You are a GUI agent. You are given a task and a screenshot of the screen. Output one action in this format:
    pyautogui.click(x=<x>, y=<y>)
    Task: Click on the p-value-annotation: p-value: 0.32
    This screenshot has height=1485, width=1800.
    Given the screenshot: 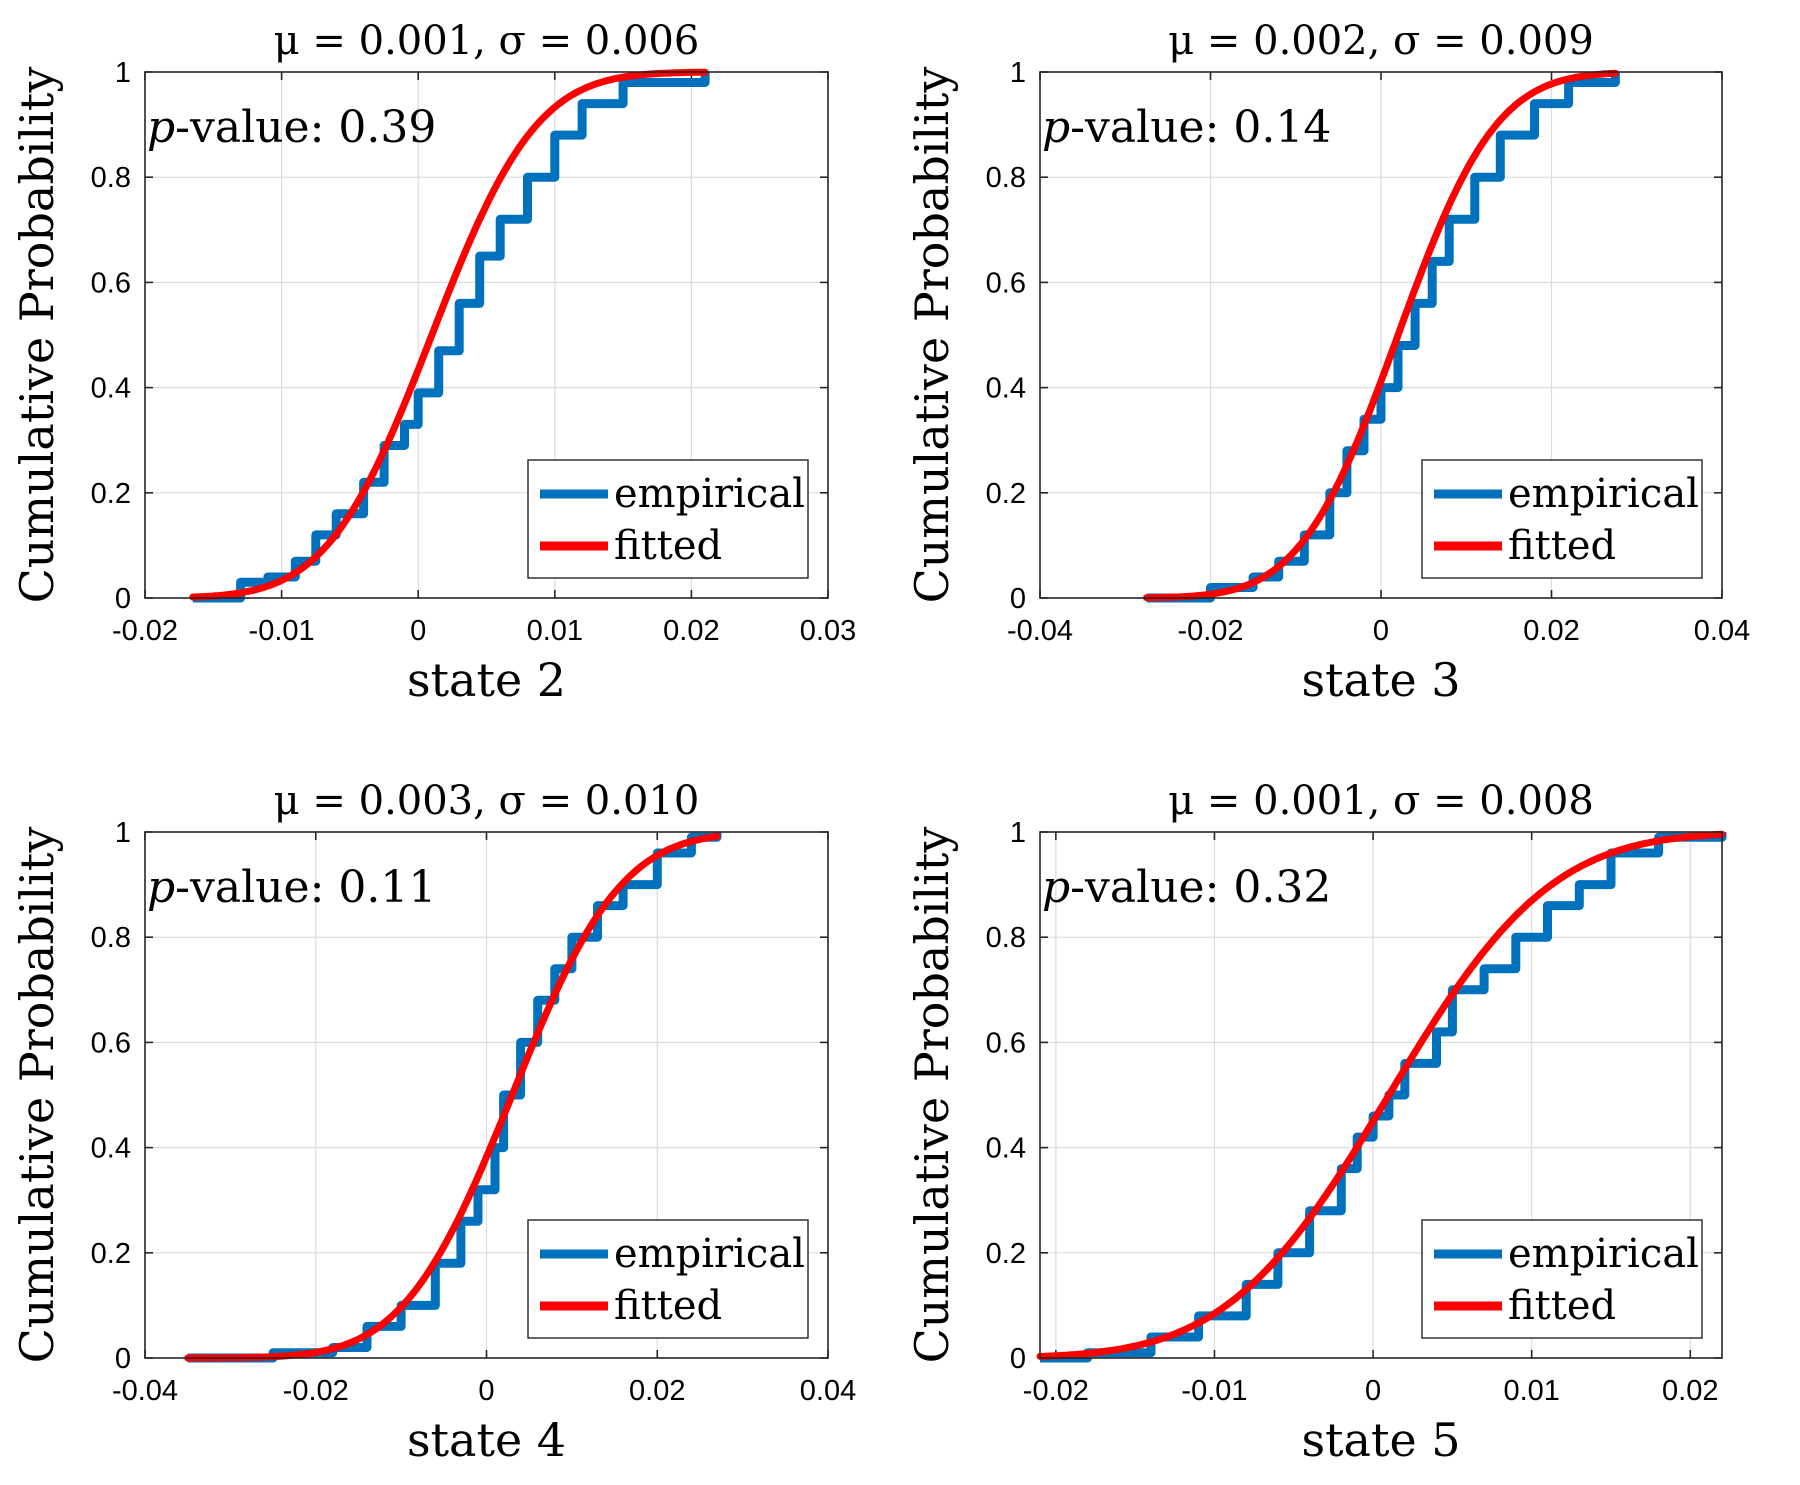 What is the action you would take?
    pyautogui.click(x=1186, y=887)
    